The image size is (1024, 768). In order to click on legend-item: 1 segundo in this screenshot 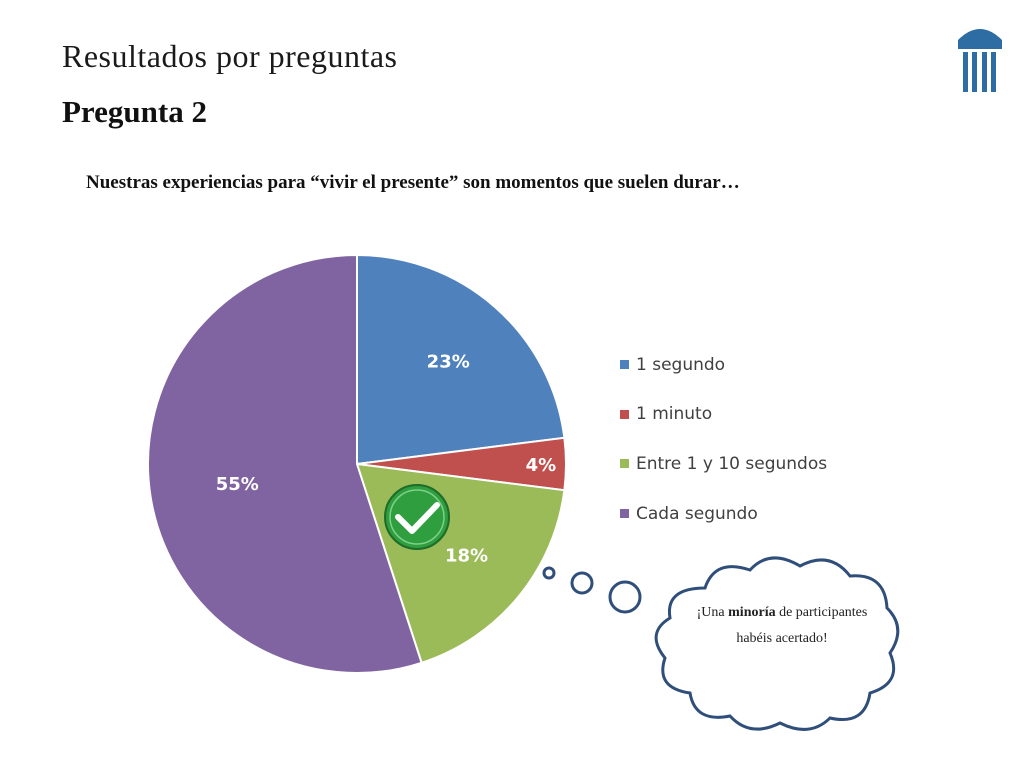, I will do `click(723, 364)`.